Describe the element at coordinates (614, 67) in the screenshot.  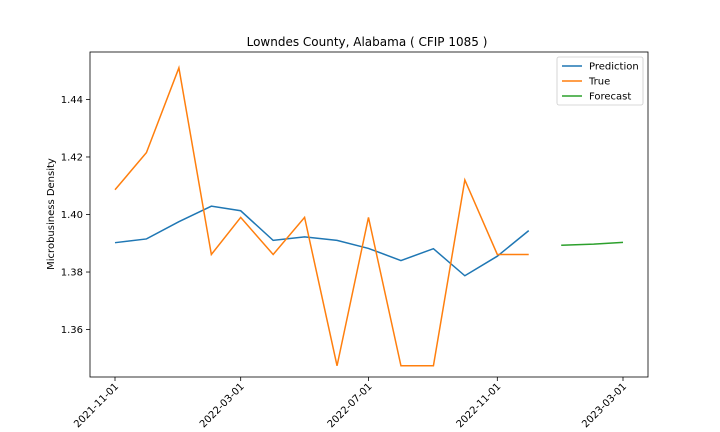
I see `legend-label-prediction: Prediction` at that location.